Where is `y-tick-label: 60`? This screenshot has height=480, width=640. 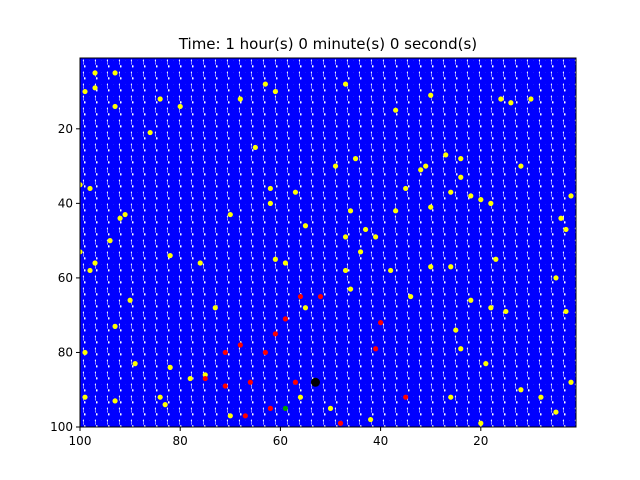 y-tick-label: 60 is located at coordinates (65, 278).